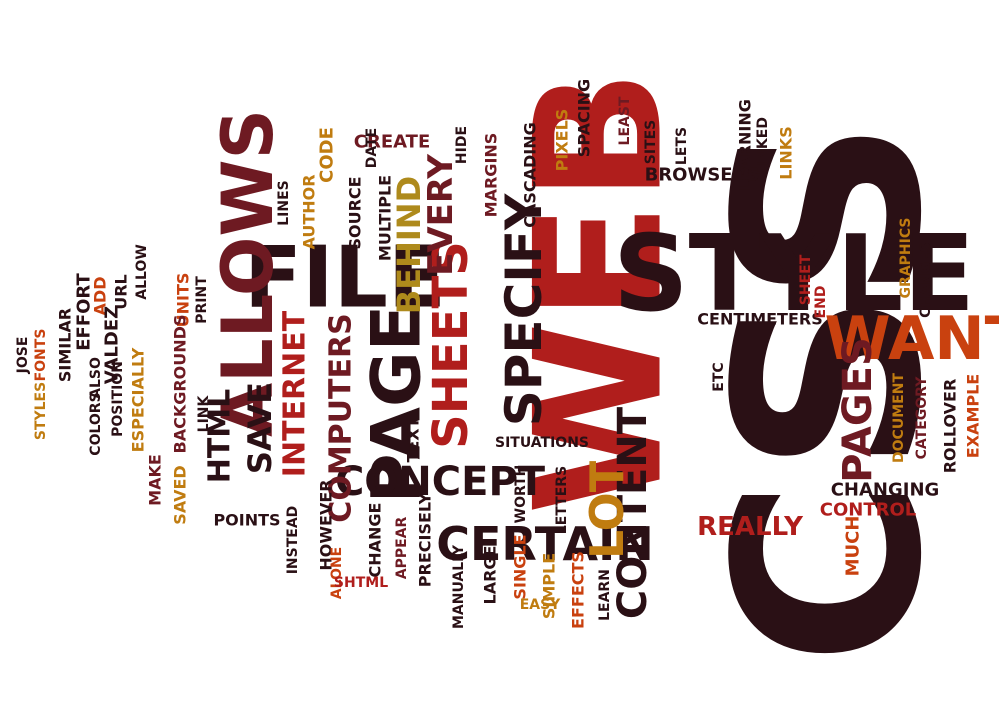 This screenshot has height=722, width=999. Describe the element at coordinates (584, 118) in the screenshot. I see `word-spacing: SPACING` at that location.